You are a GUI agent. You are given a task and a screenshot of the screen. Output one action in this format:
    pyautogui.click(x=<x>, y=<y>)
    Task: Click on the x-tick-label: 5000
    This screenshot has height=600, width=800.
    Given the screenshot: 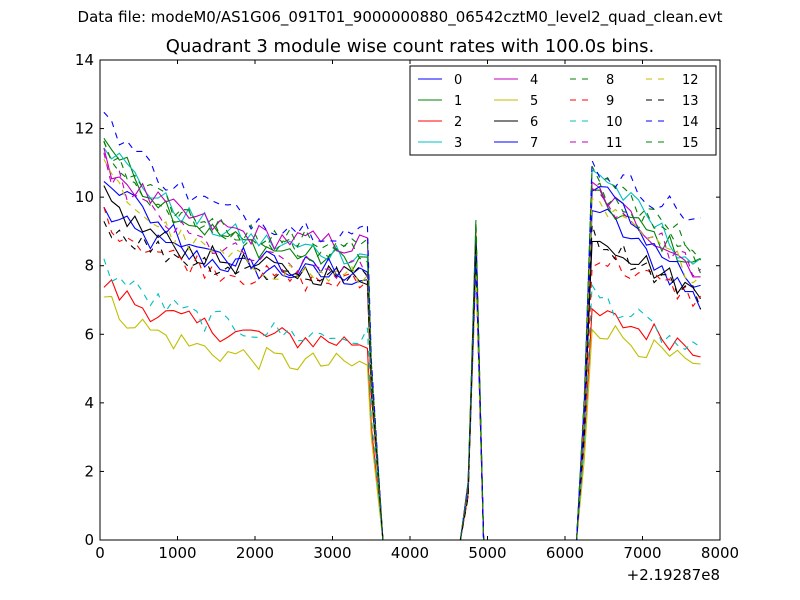 What is the action you would take?
    pyautogui.click(x=487, y=553)
    